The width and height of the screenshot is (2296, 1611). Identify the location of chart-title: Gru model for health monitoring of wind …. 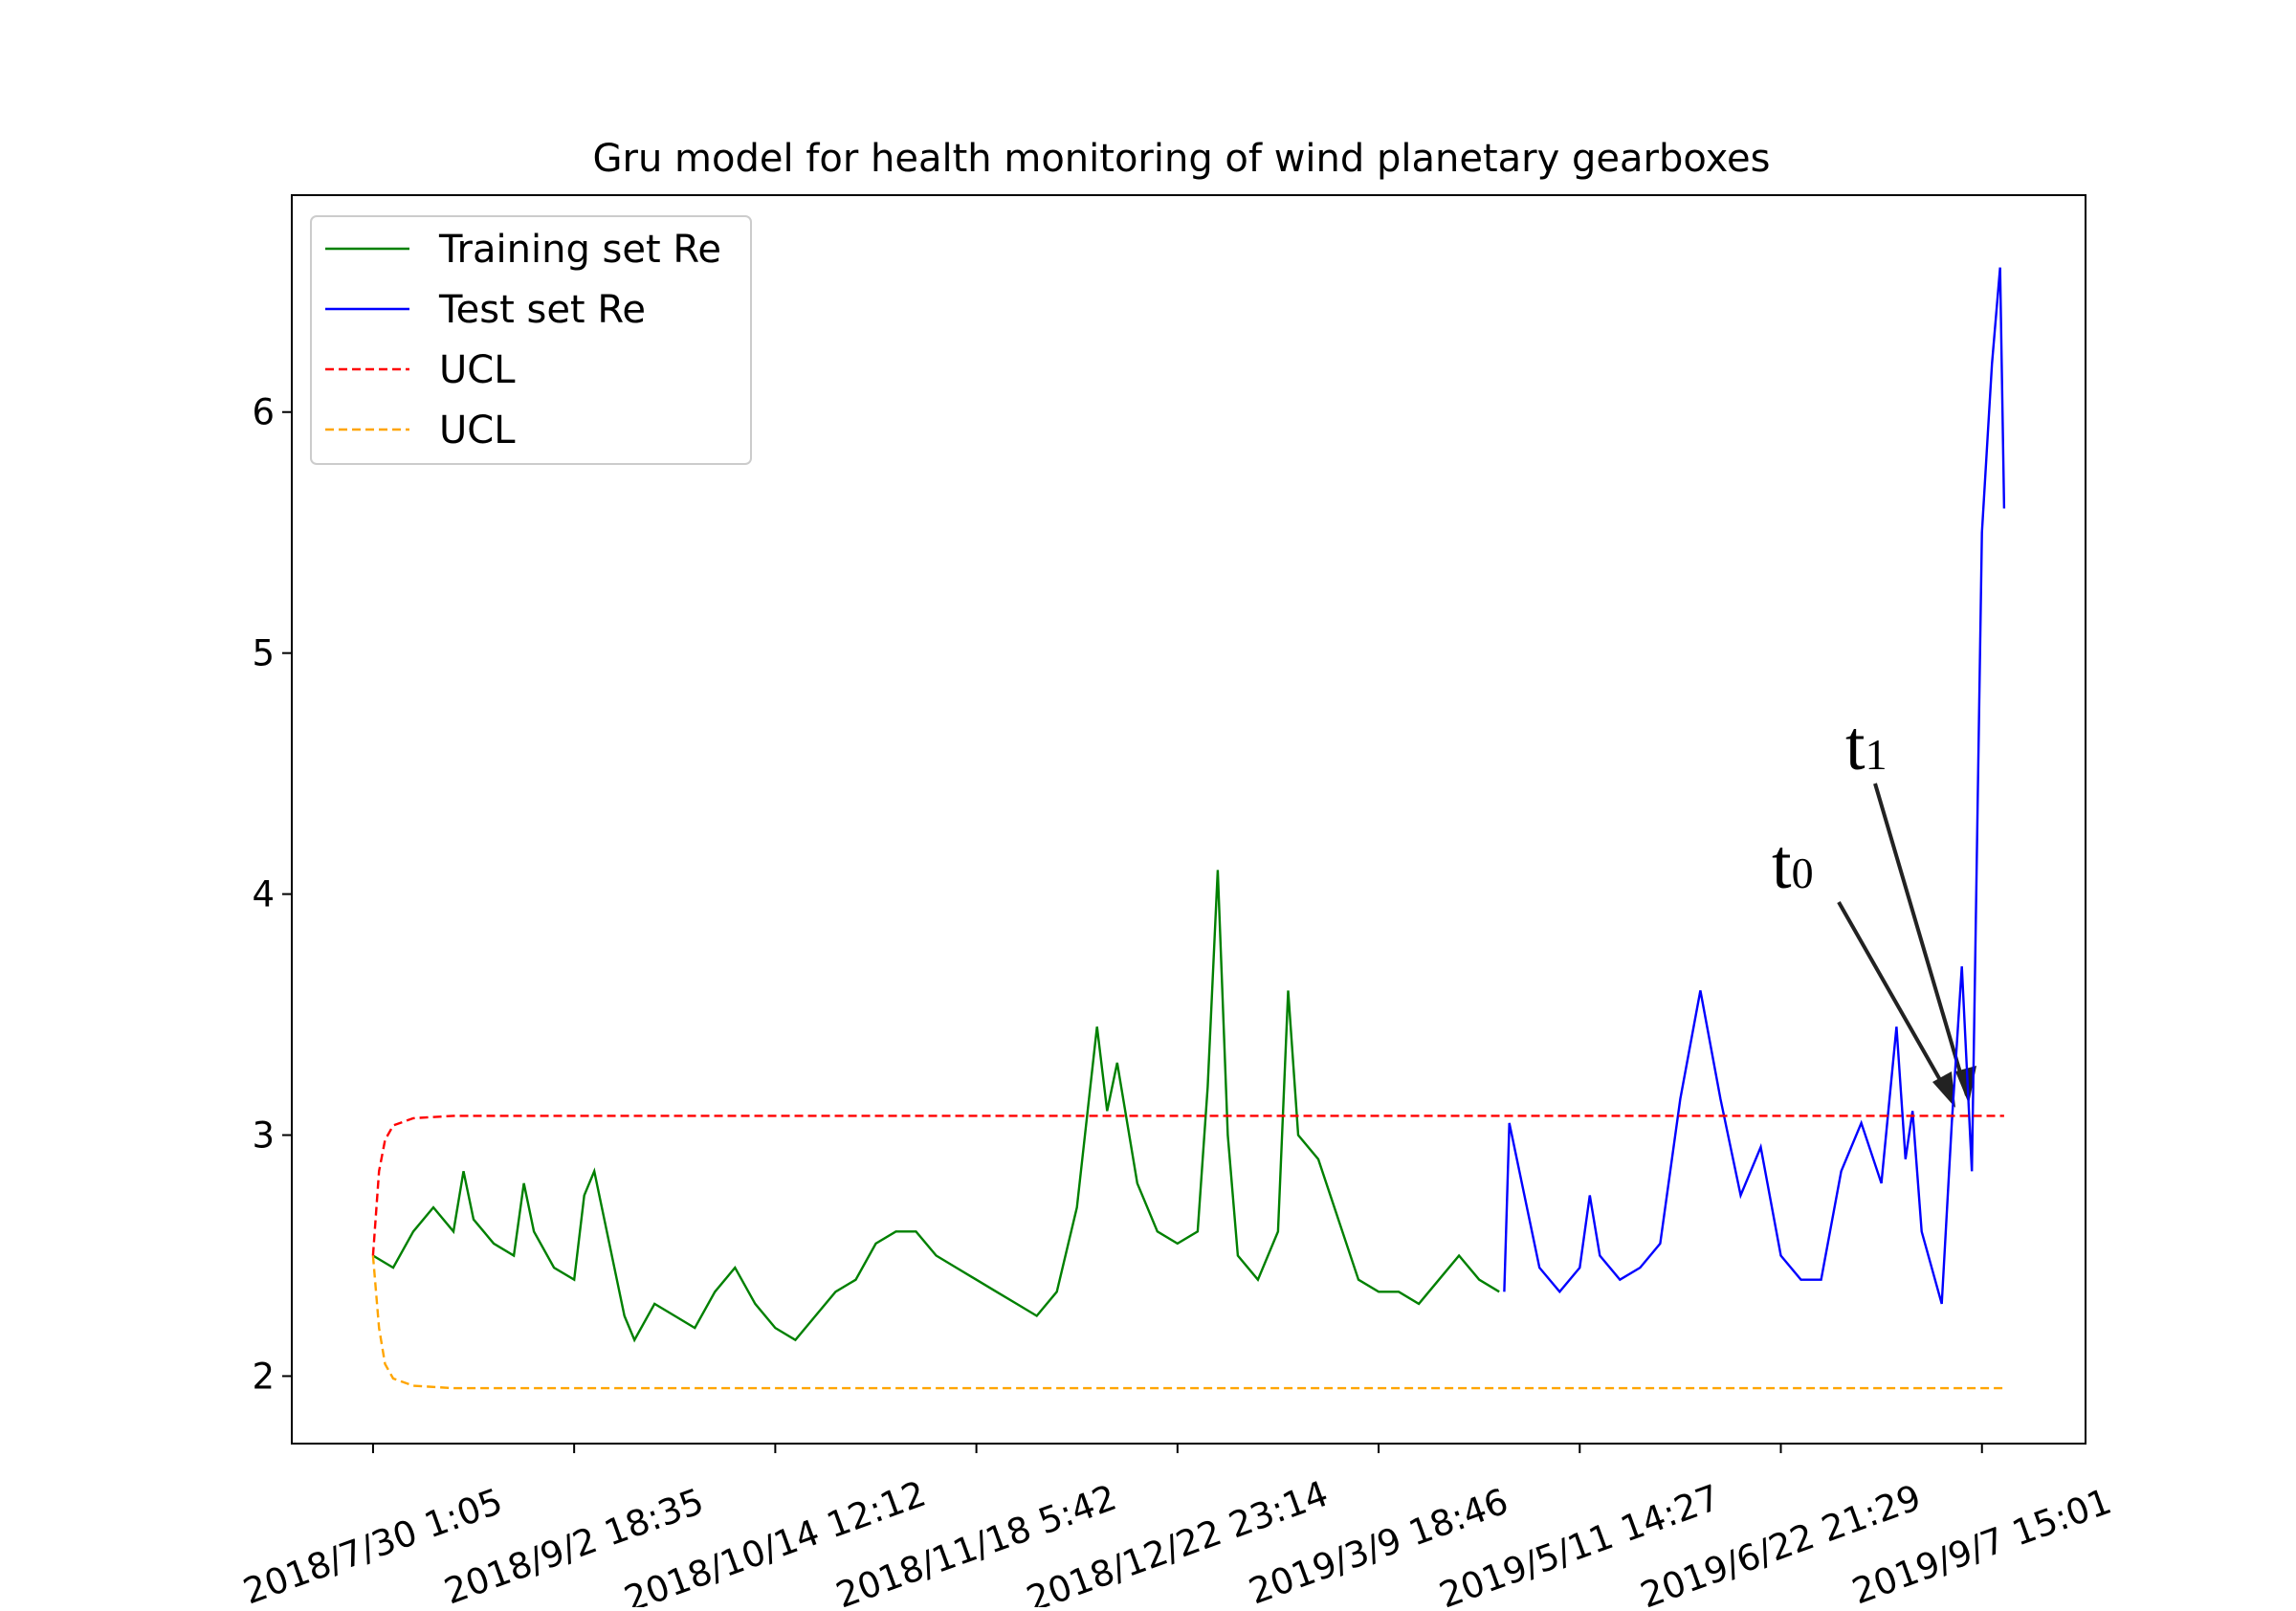
(1182, 159).